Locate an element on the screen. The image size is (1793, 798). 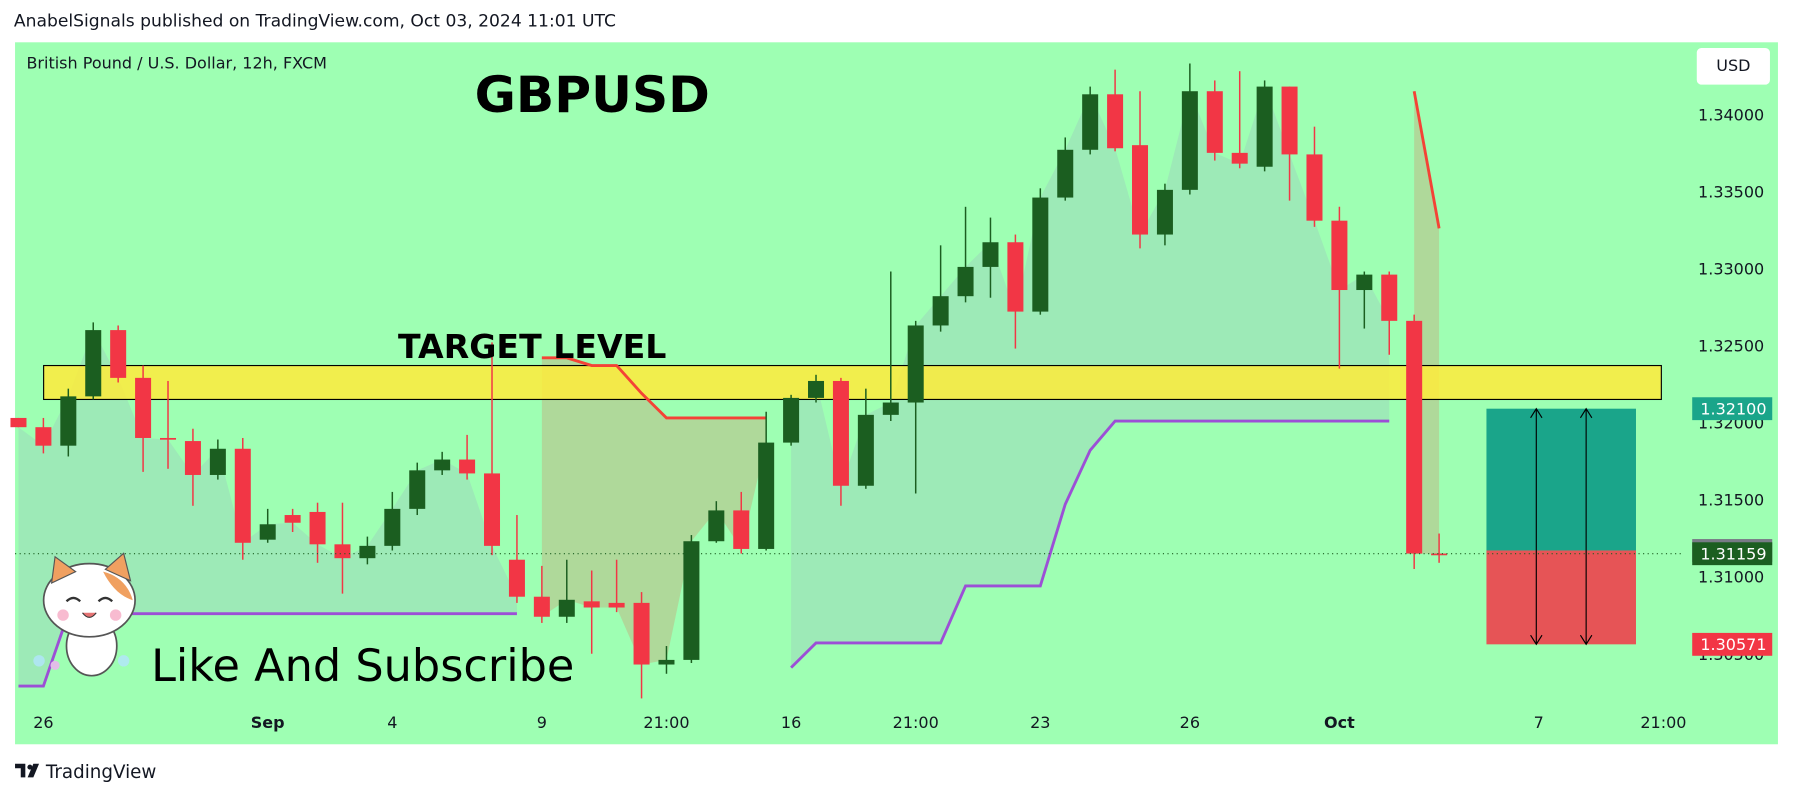
x-tick-label: 23 is located at coordinates (1040, 722).